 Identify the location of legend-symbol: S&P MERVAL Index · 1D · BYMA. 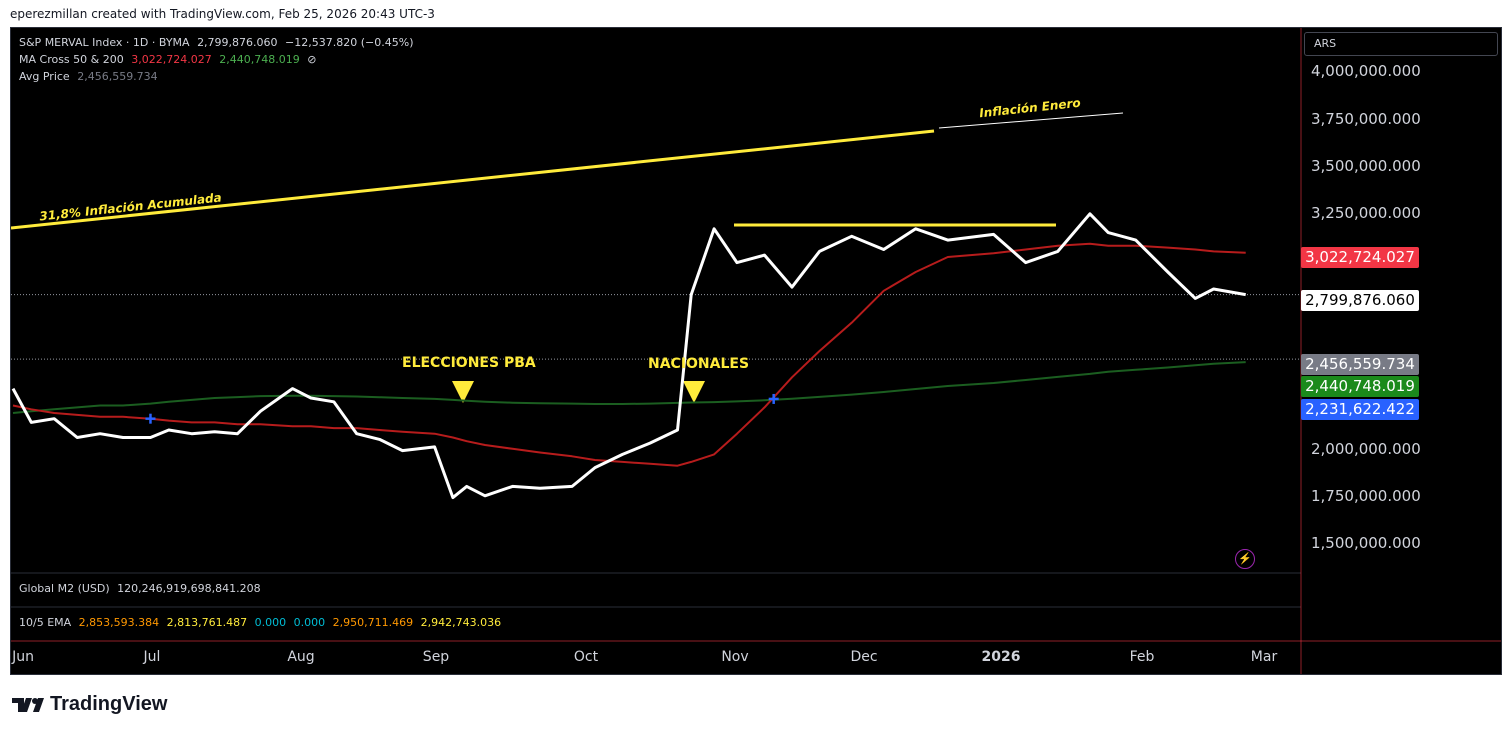
(104, 42).